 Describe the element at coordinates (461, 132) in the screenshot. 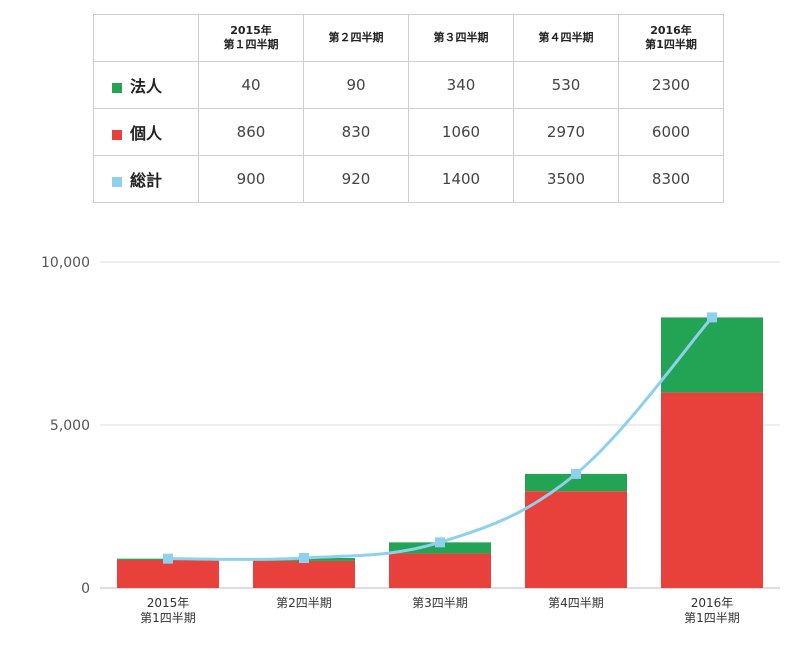

I see `table-cell: 1060` at that location.